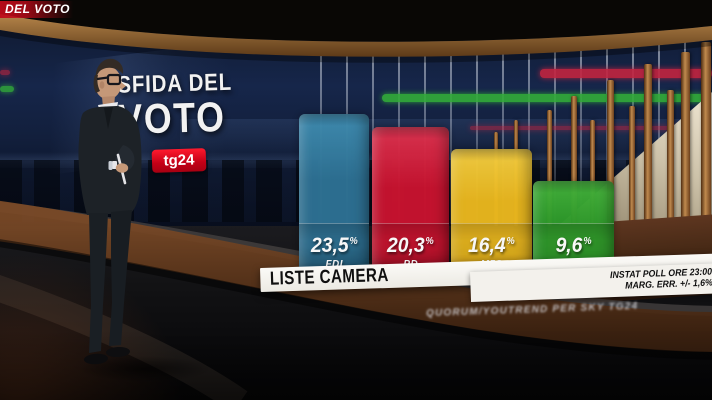 This screenshot has width=712, height=400. What do you see at coordinates (547, 98) in the screenshot?
I see `green-light-streak` at bounding box center [547, 98].